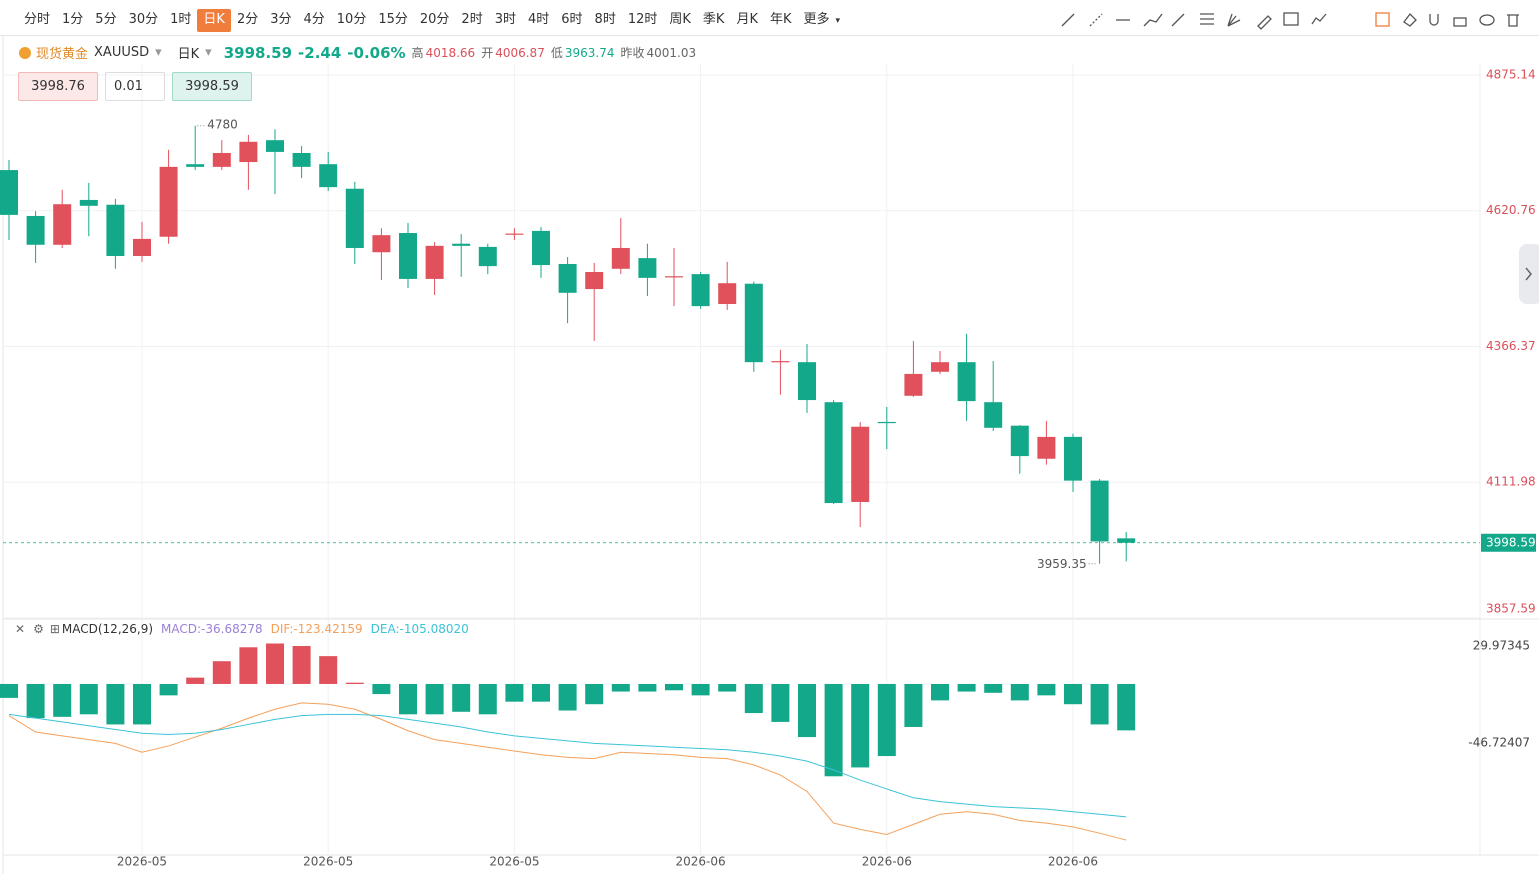  I want to click on period-tab: 1分, so click(73, 19).